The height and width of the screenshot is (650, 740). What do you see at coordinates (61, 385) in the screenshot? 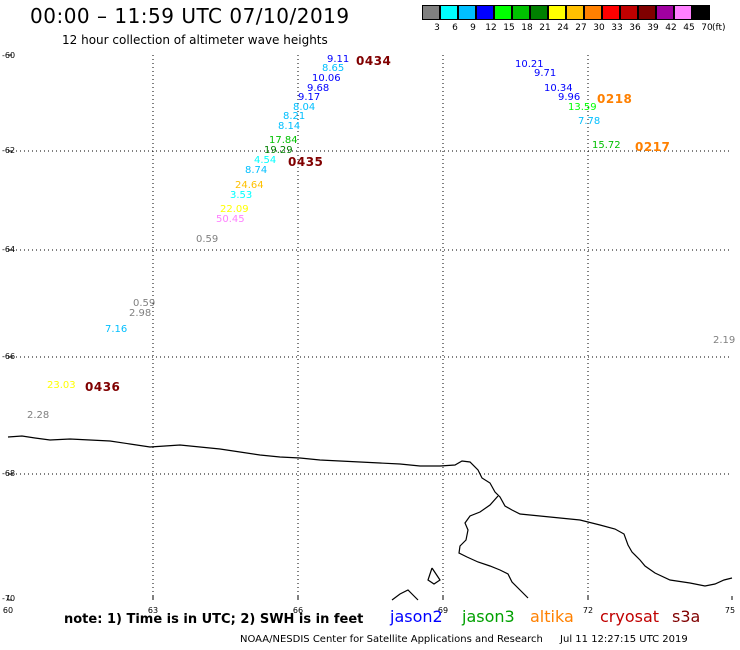
I see `wave-height-label: 23.03` at bounding box center [61, 385].